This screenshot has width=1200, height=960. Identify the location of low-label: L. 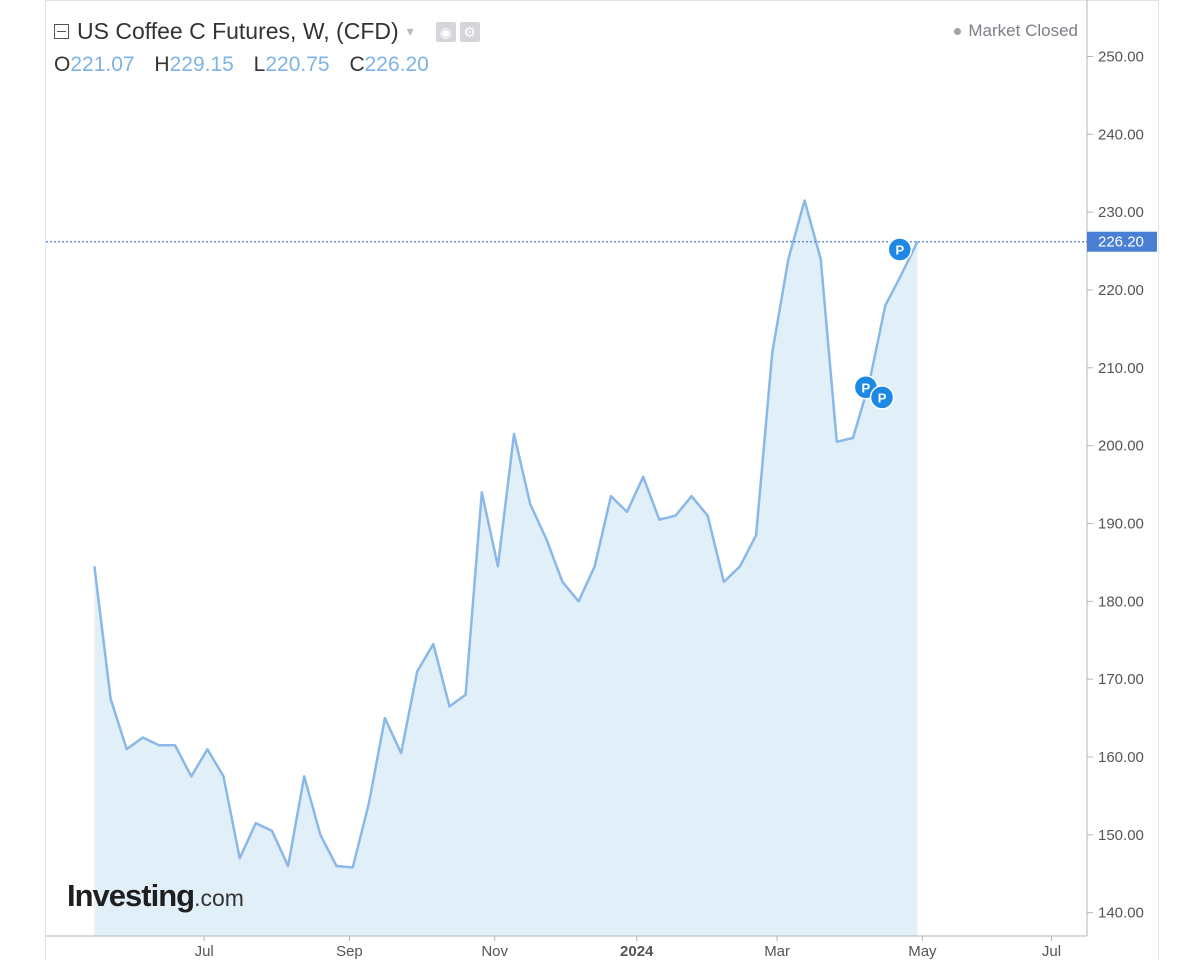
(259, 64).